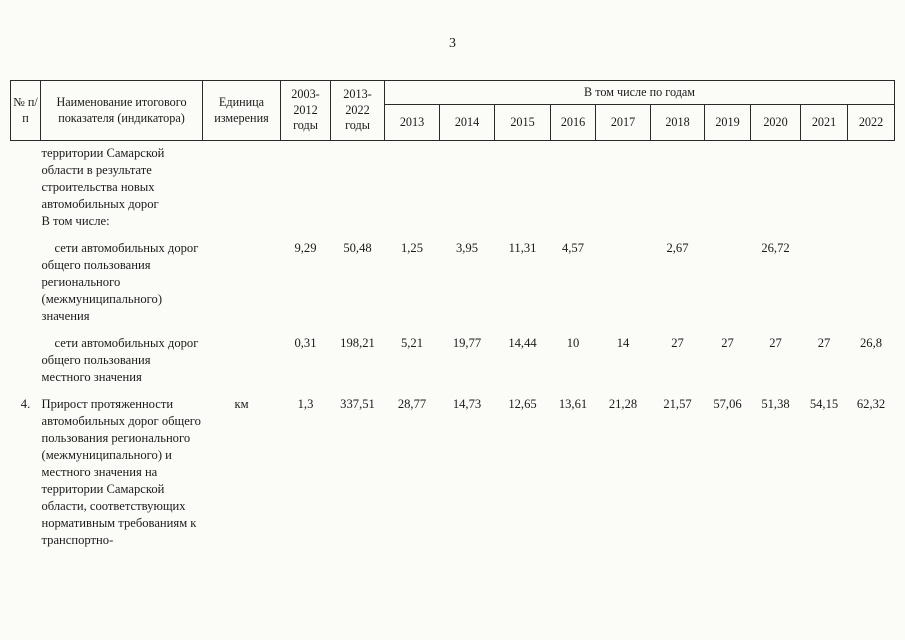  I want to click on value-cell-2013: 28,77, so click(412, 404).